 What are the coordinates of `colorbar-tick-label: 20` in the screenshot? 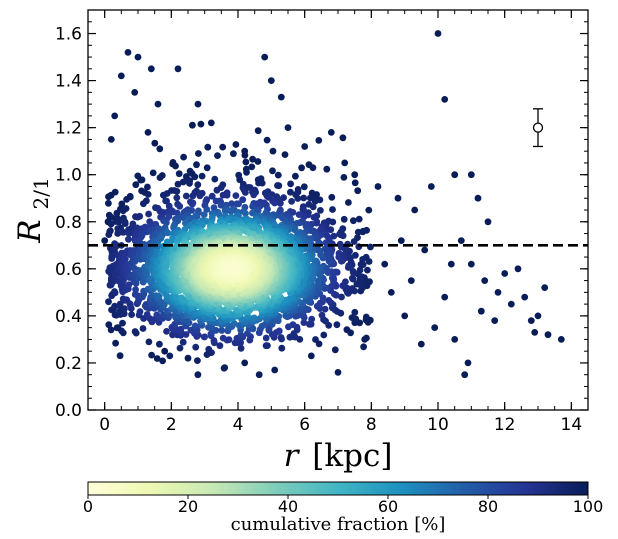 It's located at (188, 506).